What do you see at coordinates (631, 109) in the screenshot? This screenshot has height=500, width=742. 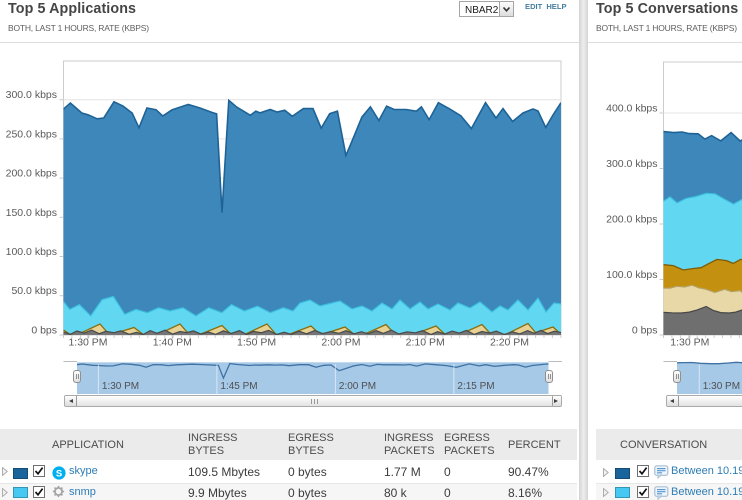 I see `svg-text: 400.0 kbps` at bounding box center [631, 109].